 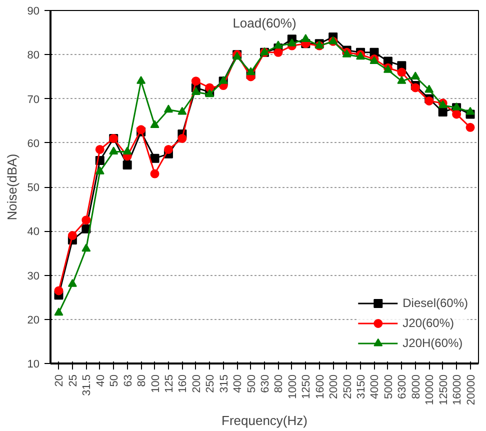 I want to click on x-tick-label: 40, so click(x=100, y=380).